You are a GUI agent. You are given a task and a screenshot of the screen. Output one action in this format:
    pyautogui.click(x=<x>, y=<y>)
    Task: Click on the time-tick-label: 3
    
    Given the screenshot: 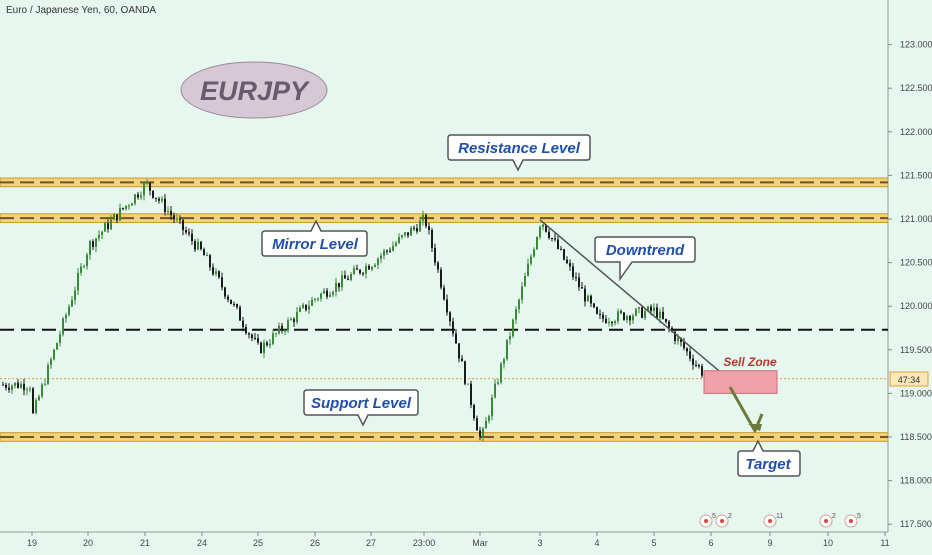 What is the action you would take?
    pyautogui.click(x=539, y=543)
    